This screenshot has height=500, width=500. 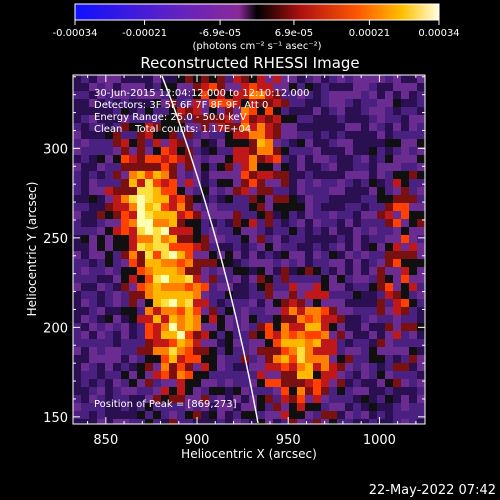 What do you see at coordinates (165, 404) in the screenshot?
I see `annotation-peak-position: Position of Peak = [869,273]` at bounding box center [165, 404].